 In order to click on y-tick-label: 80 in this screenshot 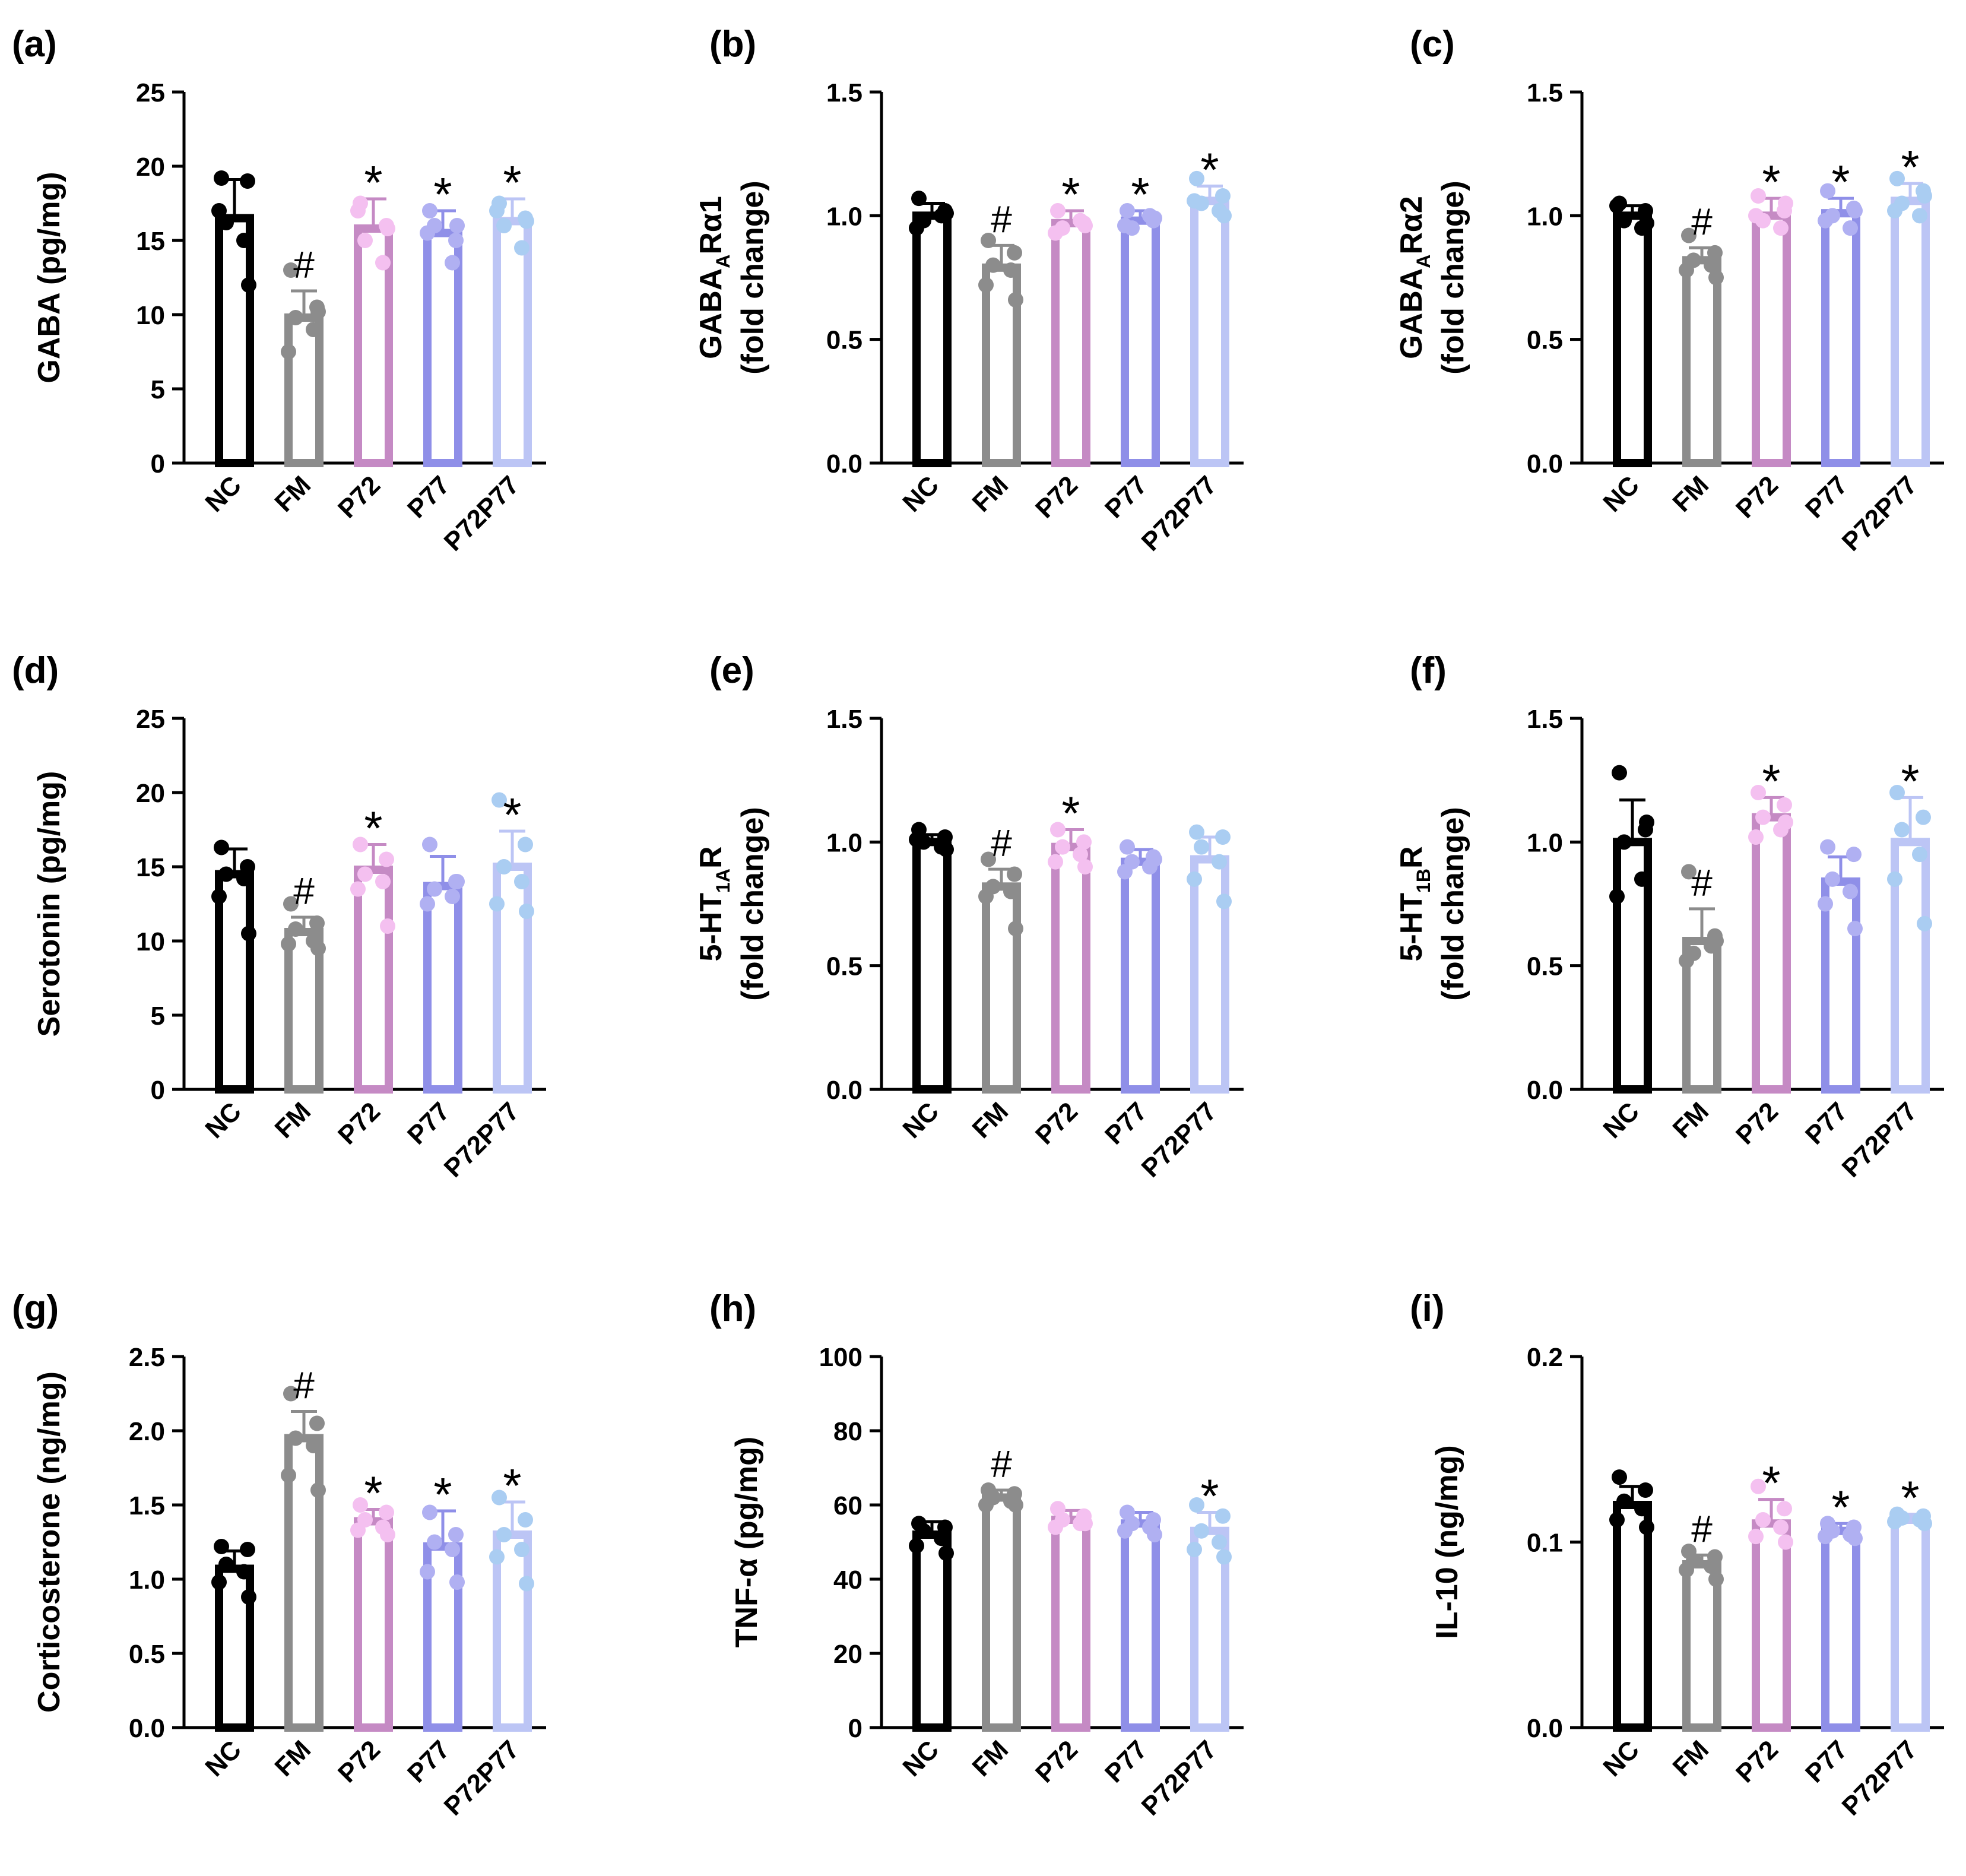, I will do `click(847, 1431)`.